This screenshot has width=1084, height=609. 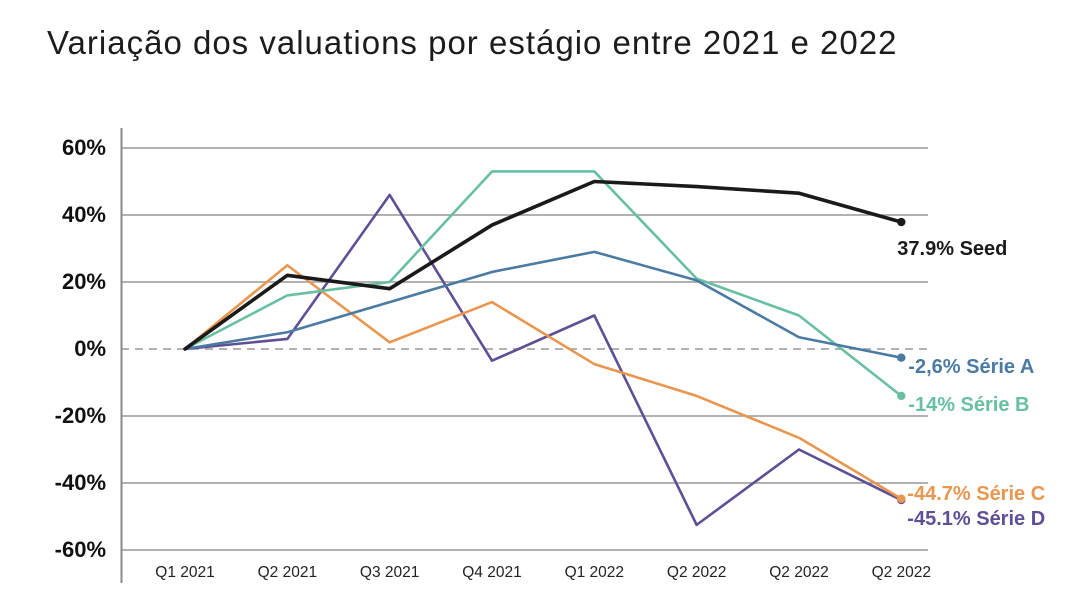 I want to click on x-axis-tick-label: Q1 2021, so click(x=185, y=572).